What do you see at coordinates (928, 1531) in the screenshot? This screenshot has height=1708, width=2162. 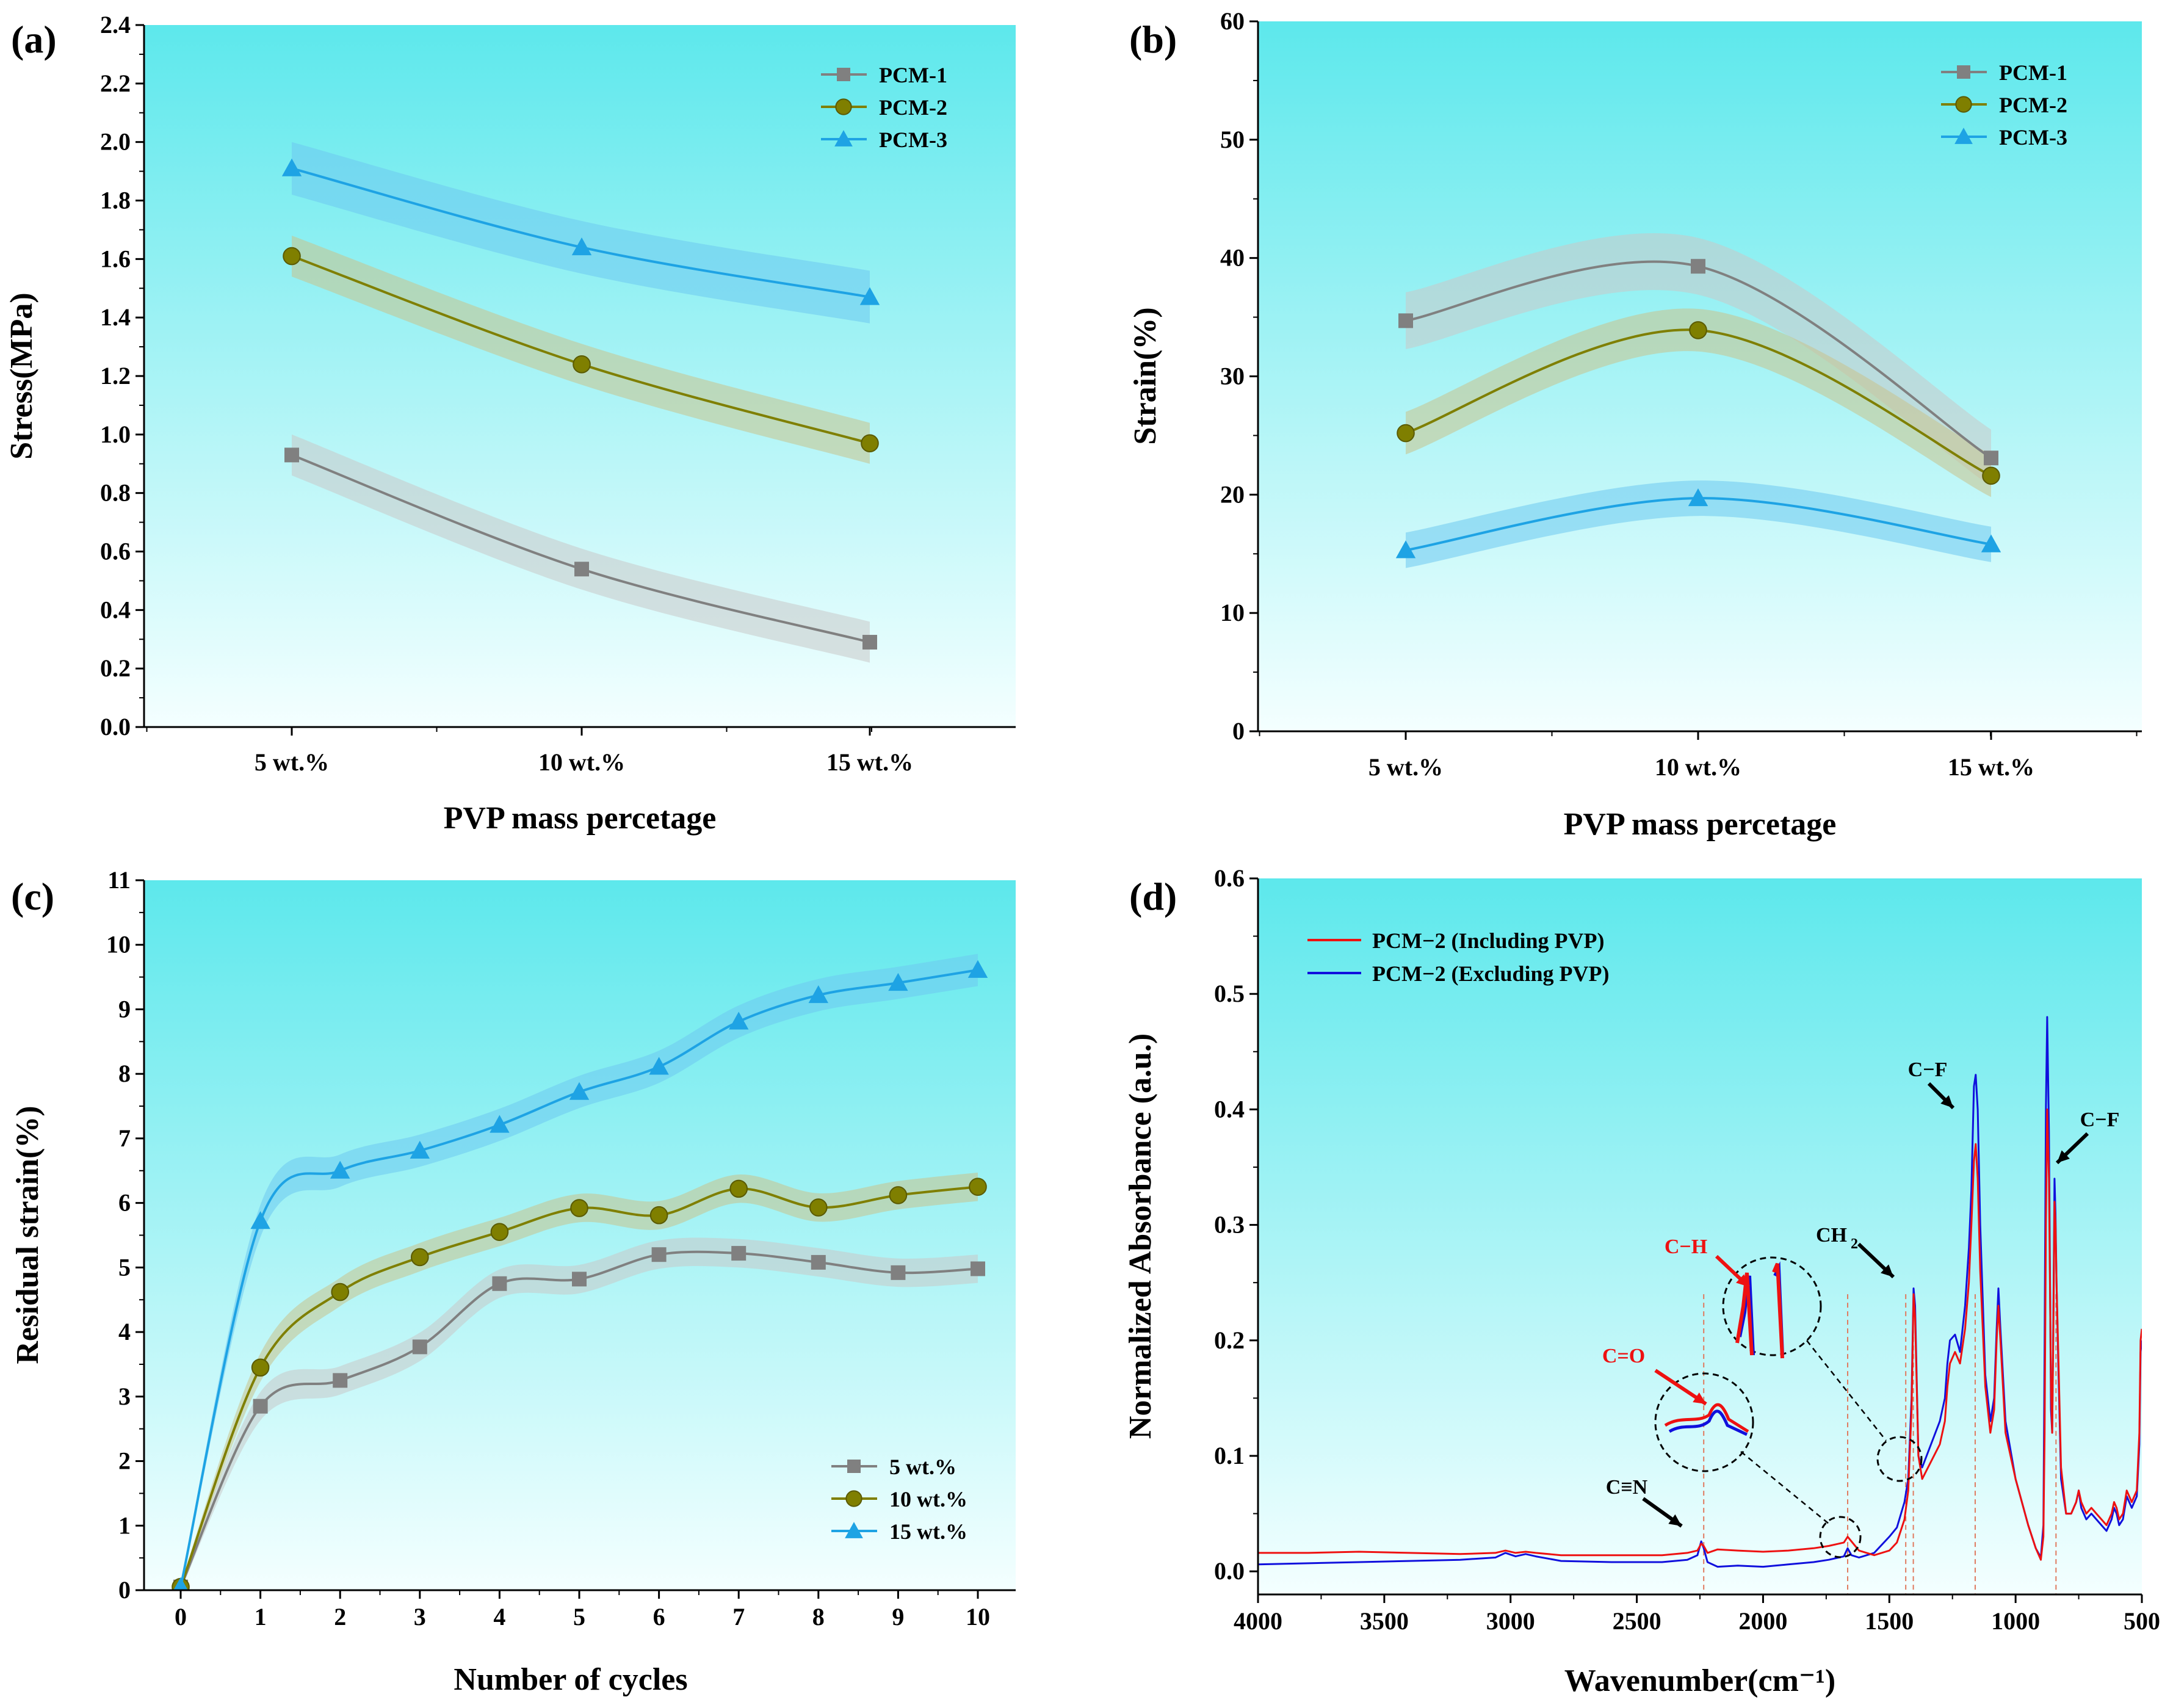 I see `legend-label-3: 15 wt.%` at bounding box center [928, 1531].